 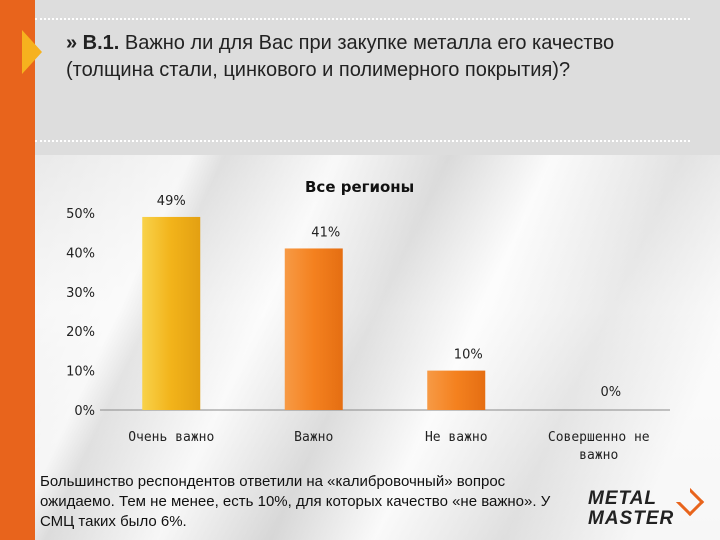 What do you see at coordinates (362, 19) in the screenshot?
I see `header-divider-top` at bounding box center [362, 19].